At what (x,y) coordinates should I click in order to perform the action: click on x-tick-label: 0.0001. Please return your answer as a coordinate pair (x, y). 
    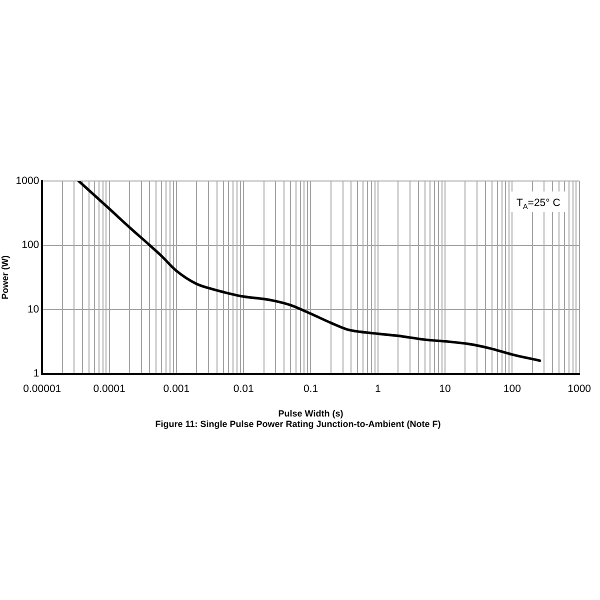
    Looking at the image, I should click on (109, 388).